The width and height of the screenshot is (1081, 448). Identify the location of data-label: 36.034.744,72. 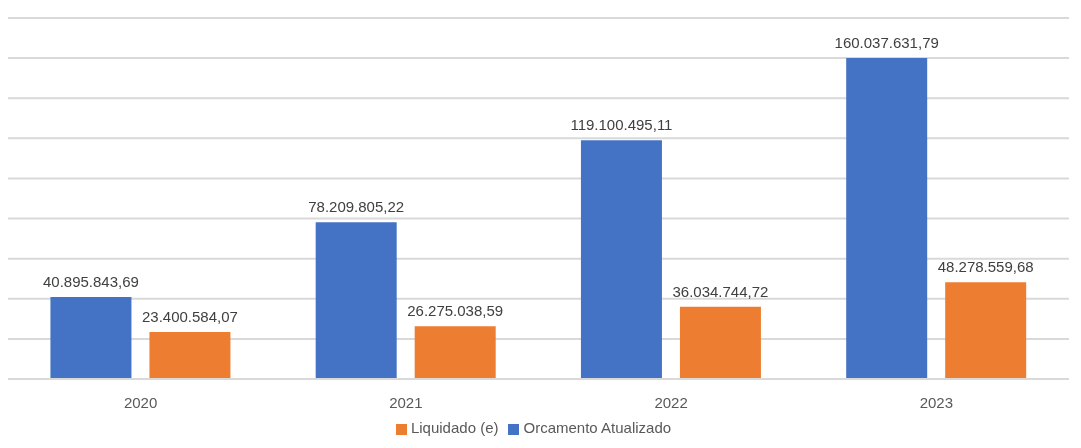
(720, 291).